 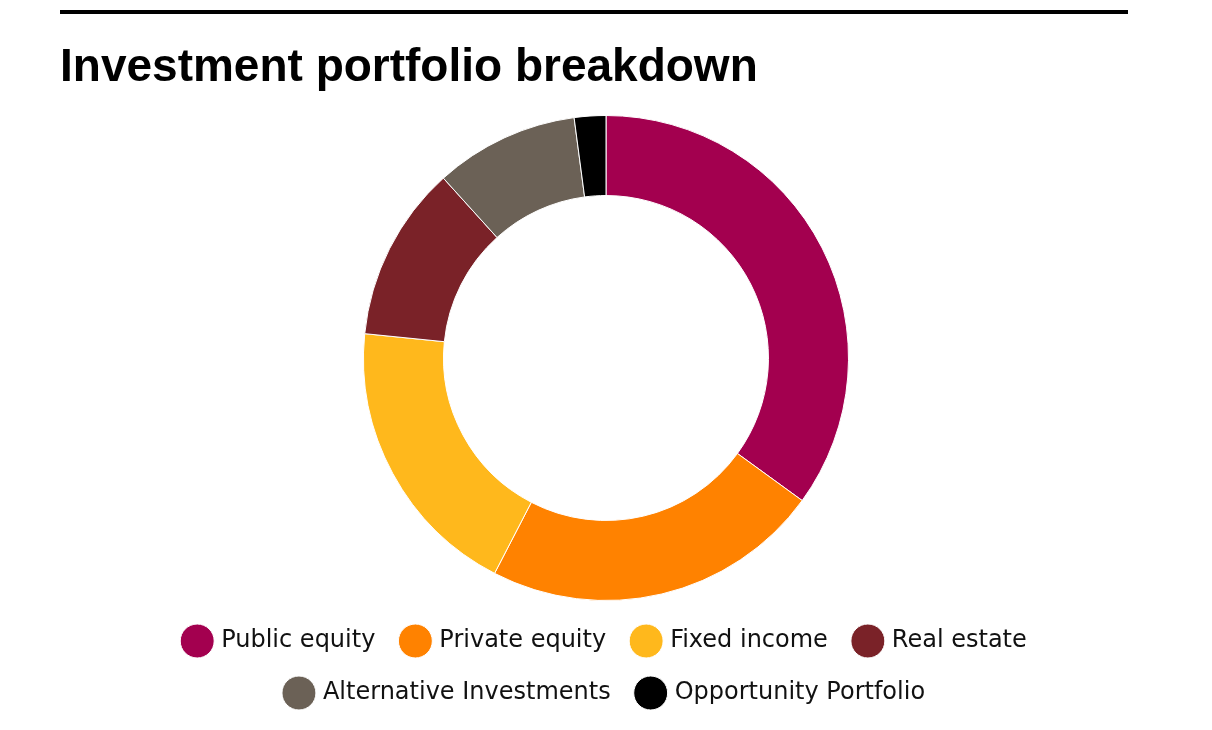 What do you see at coordinates (749, 639) in the screenshot?
I see `legend-label: Fixed income` at bounding box center [749, 639].